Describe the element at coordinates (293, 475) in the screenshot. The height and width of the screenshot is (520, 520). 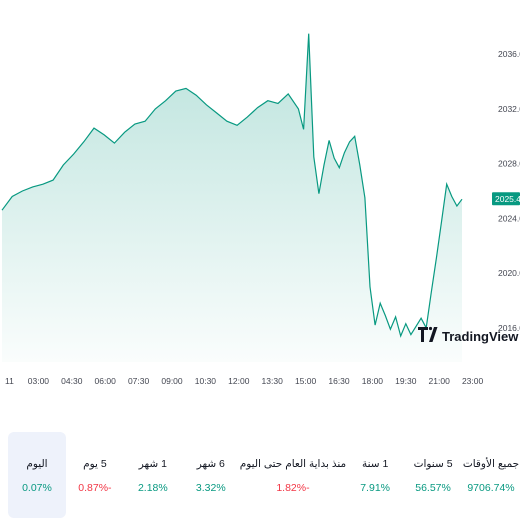
I see `period-tab-4: منذ بداية العام حتى اليوم 1.82%-` at that location.